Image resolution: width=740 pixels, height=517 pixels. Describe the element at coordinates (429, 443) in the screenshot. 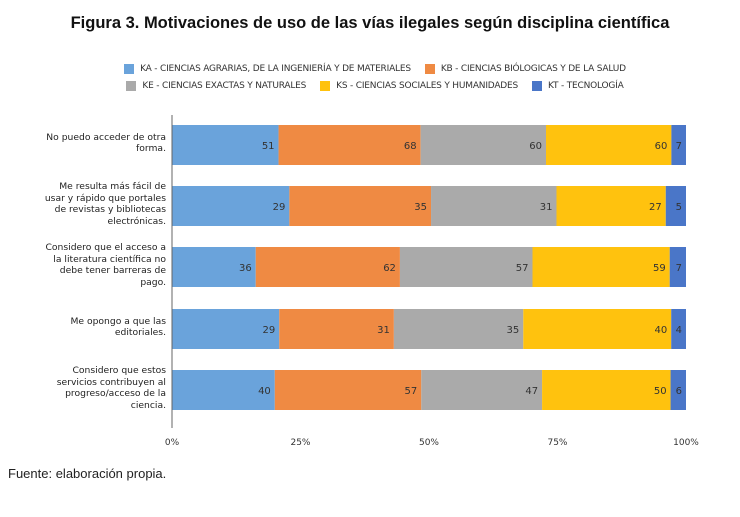

I see `x-tick-label: 50%` at that location.